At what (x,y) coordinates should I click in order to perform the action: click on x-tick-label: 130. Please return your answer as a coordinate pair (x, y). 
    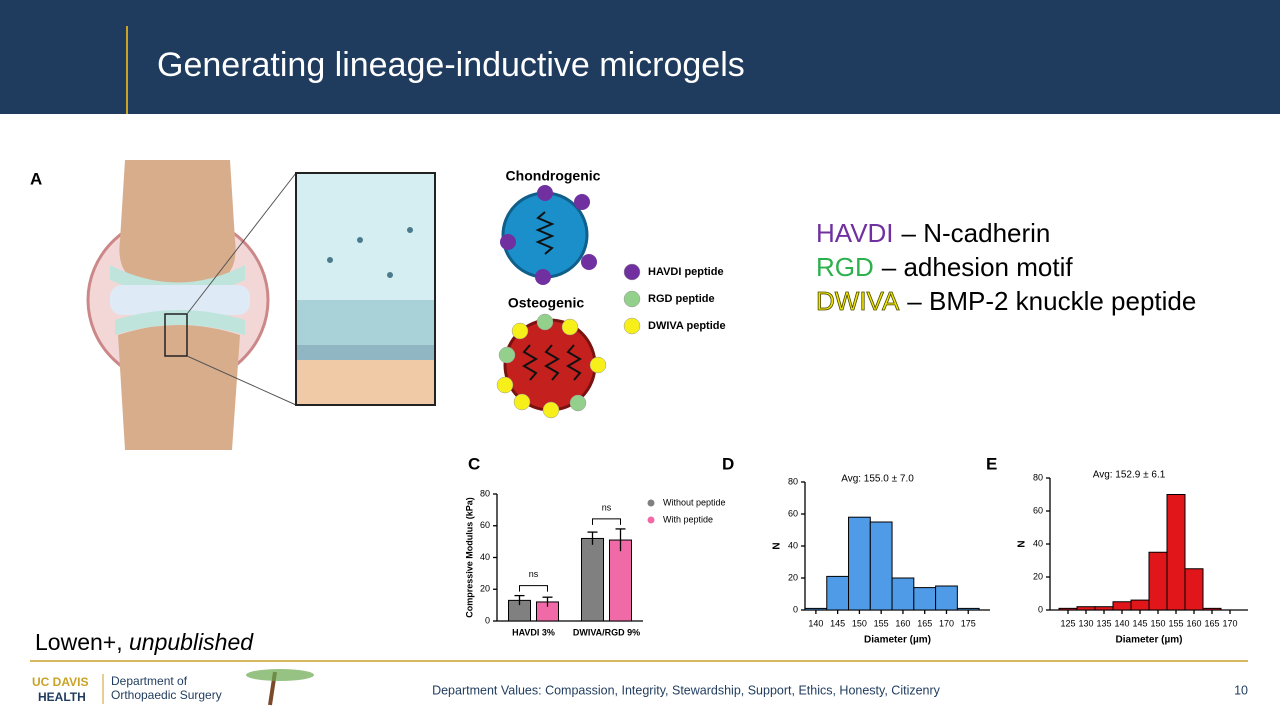
    Looking at the image, I should click on (1085, 623).